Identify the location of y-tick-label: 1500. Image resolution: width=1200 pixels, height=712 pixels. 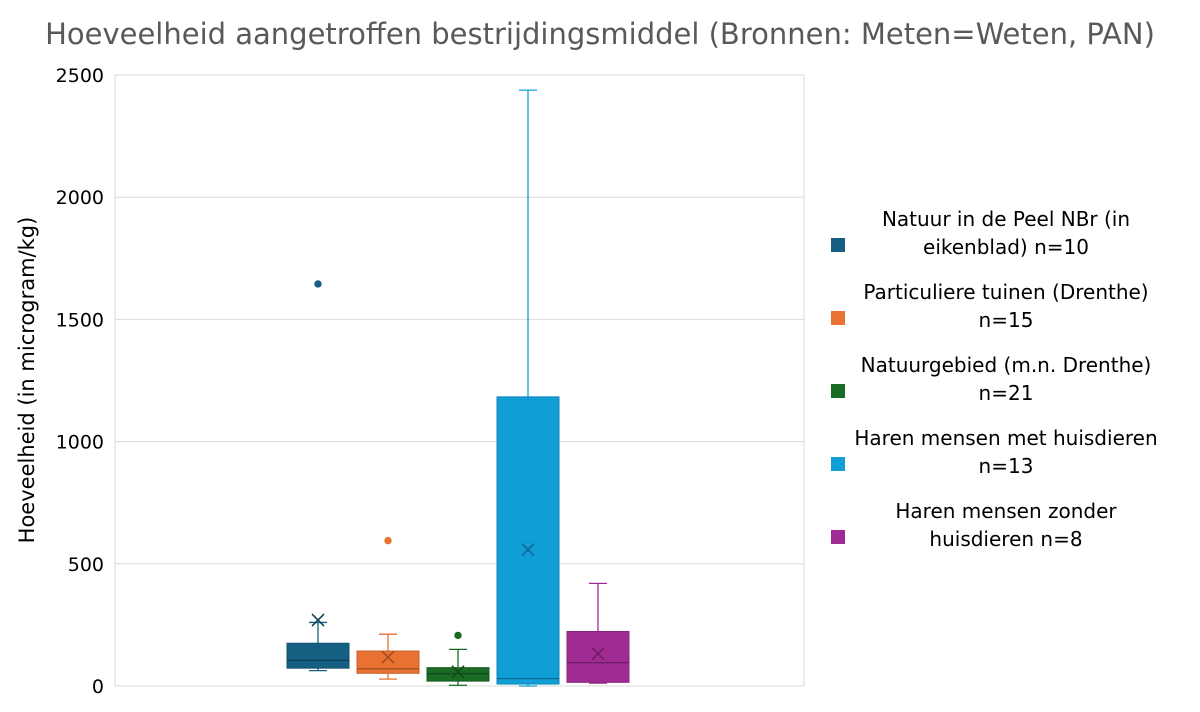
(80, 320).